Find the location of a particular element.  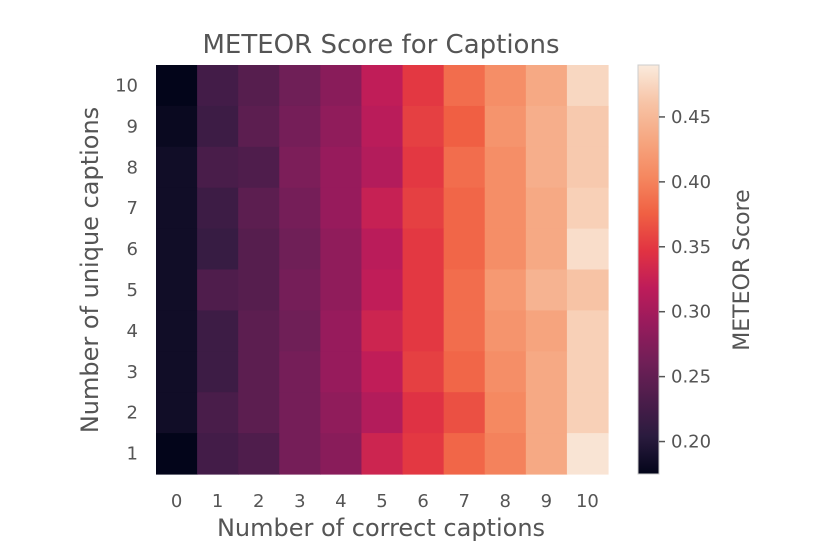

x-tick-label: 5 is located at coordinates (381, 501).